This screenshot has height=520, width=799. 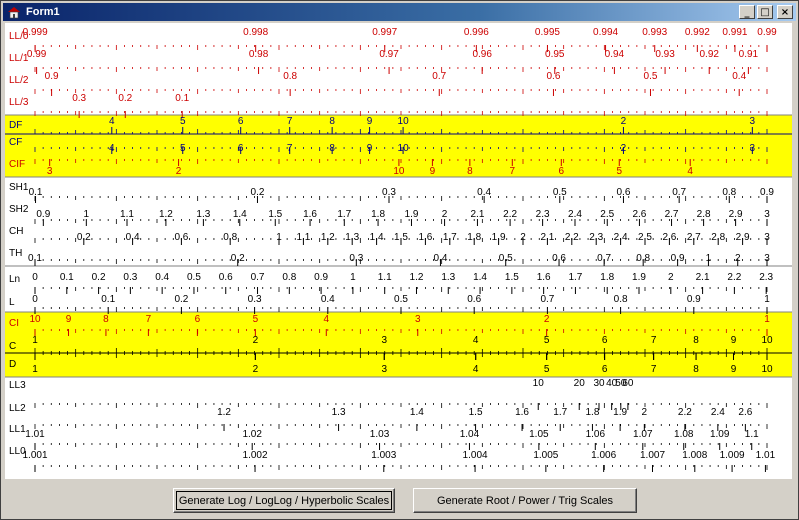 I want to click on close-button: ×, so click(x=785, y=12).